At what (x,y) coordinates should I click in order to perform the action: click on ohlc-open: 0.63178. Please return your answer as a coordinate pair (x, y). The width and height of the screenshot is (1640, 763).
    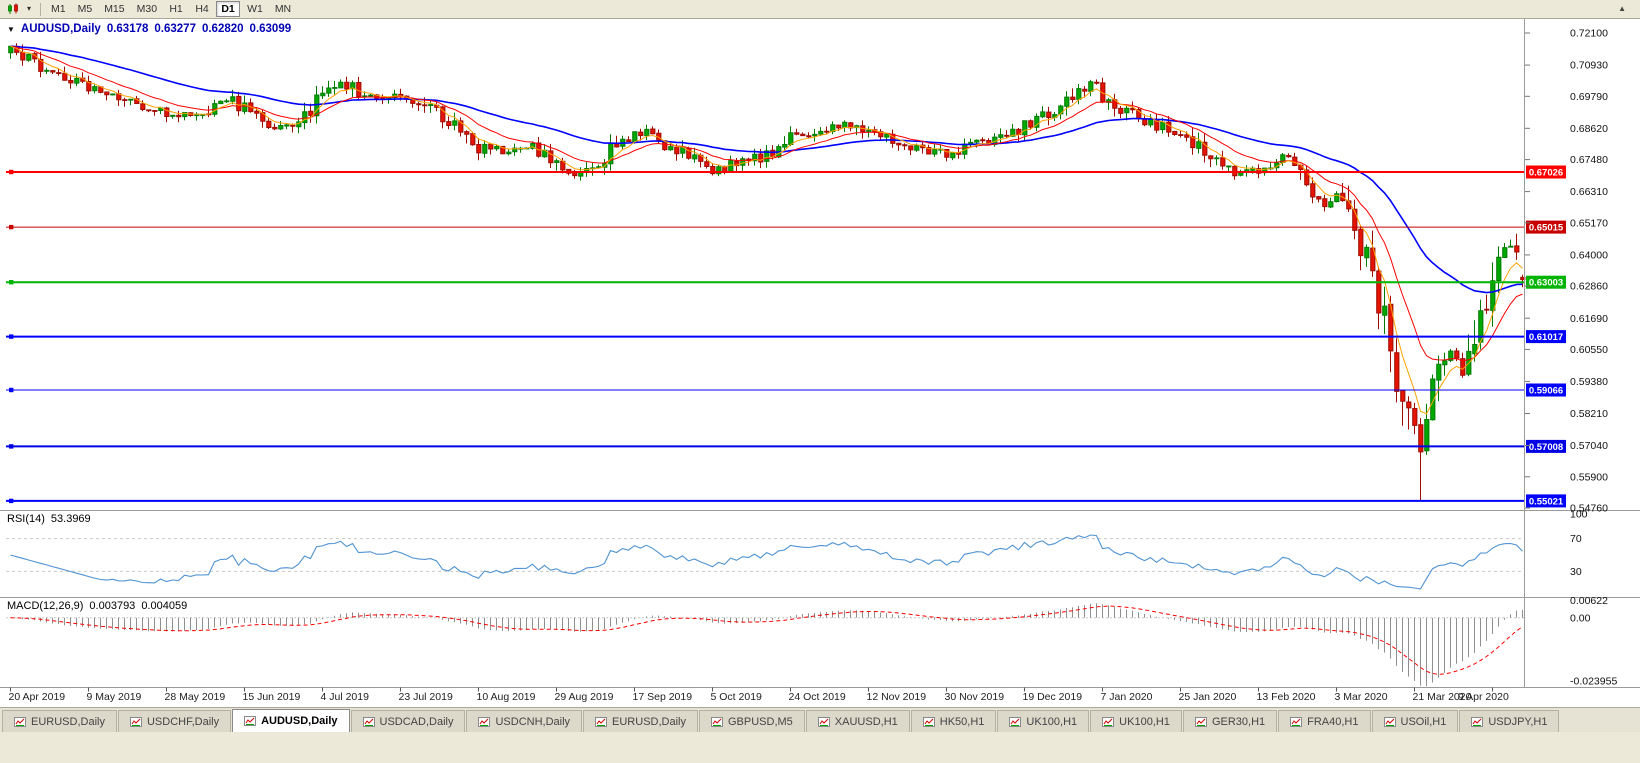
    Looking at the image, I should click on (127, 29).